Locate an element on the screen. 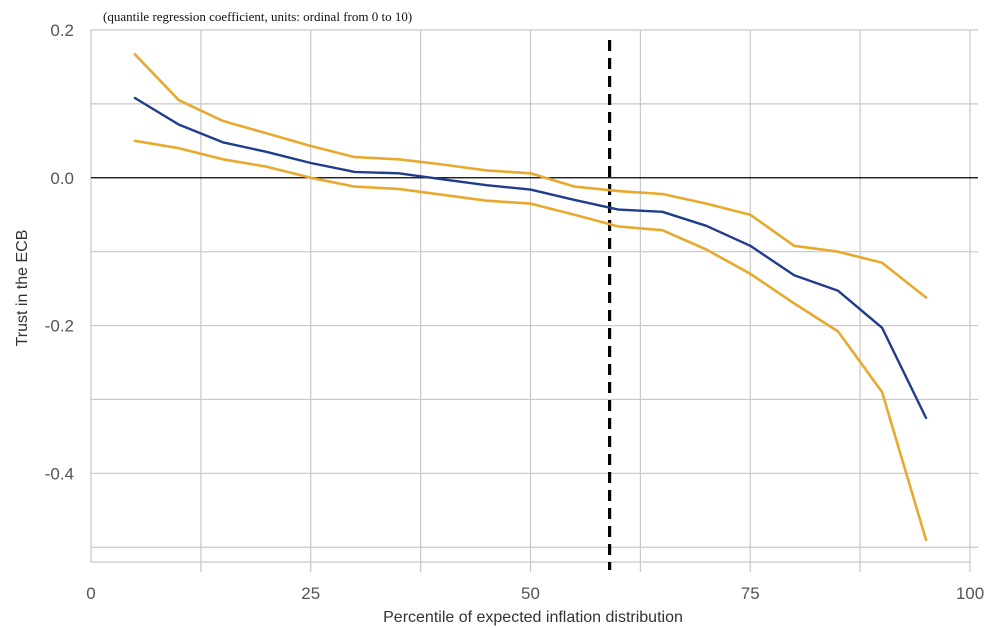 The width and height of the screenshot is (989, 628). x-tick-label: 25 is located at coordinates (310, 593).